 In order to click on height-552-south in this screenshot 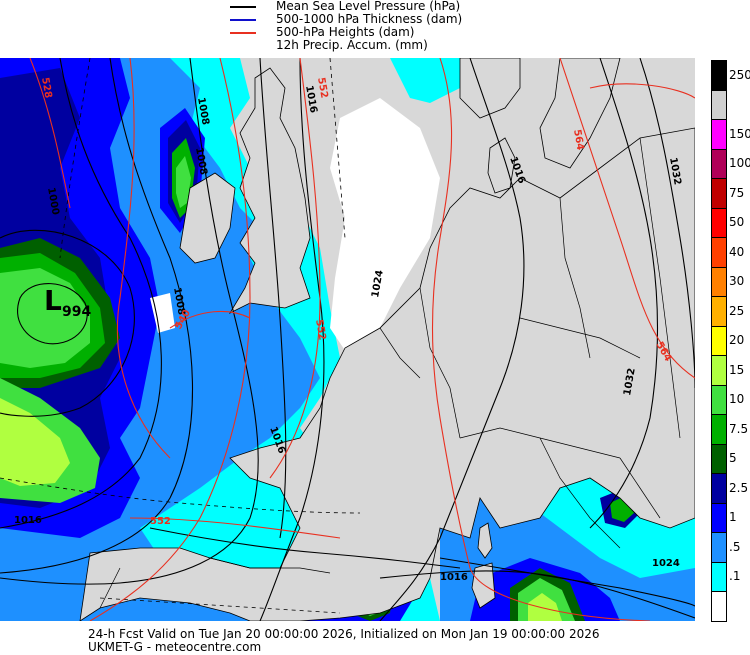, I will do `click(235, 528)`.